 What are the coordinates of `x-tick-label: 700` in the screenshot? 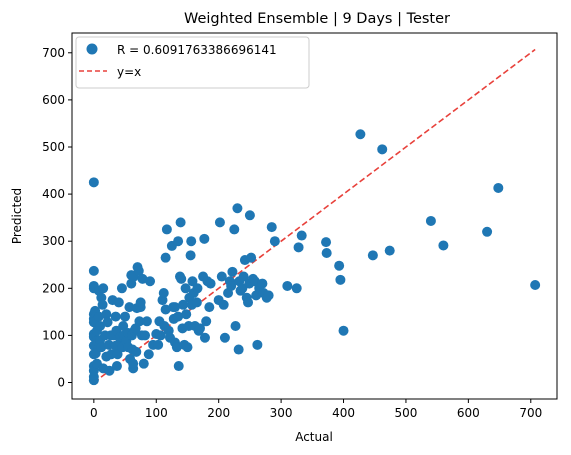 It's located at (530, 413).